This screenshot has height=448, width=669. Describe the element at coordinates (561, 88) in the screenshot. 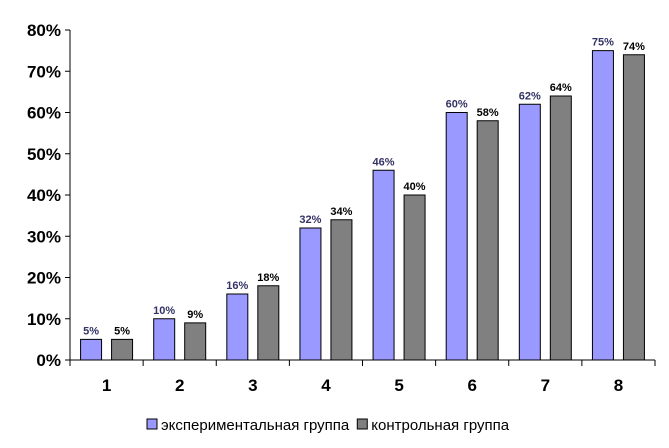

I see `data-label-series-2: 64%` at that location.